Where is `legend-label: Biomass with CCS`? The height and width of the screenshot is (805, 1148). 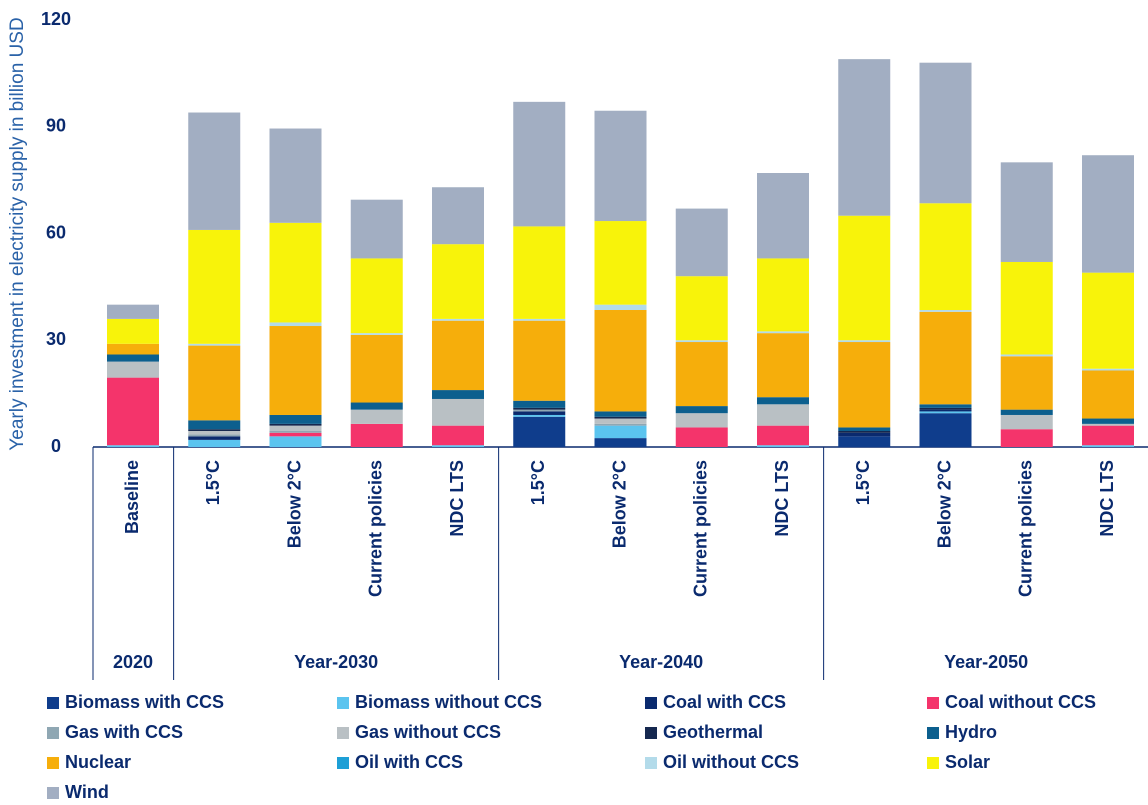 legend-label: Biomass with CCS is located at coordinates (144, 702).